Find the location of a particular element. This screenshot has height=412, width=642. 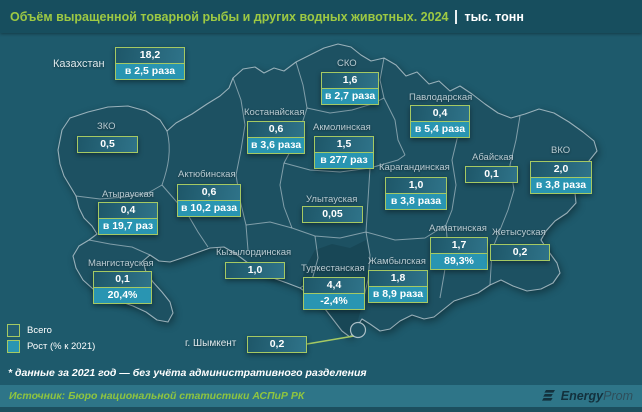

region-total-value: 0,5 is located at coordinates (107, 144).